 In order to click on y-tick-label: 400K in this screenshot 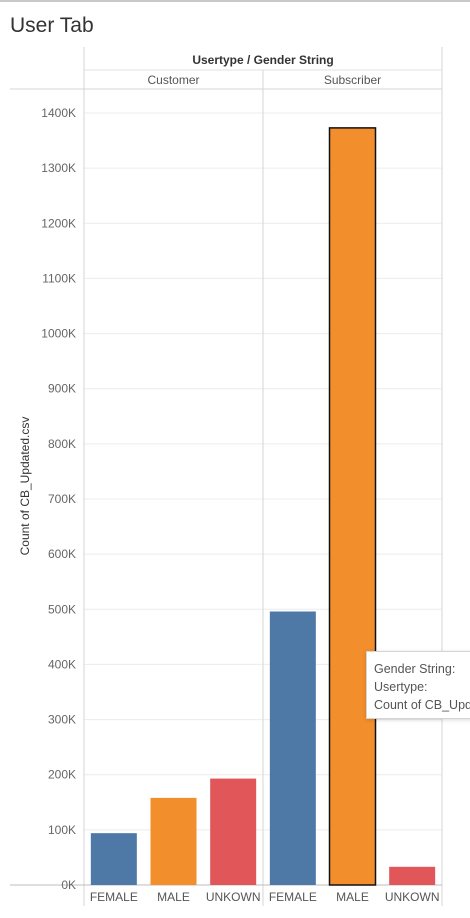, I will do `click(62, 664)`.